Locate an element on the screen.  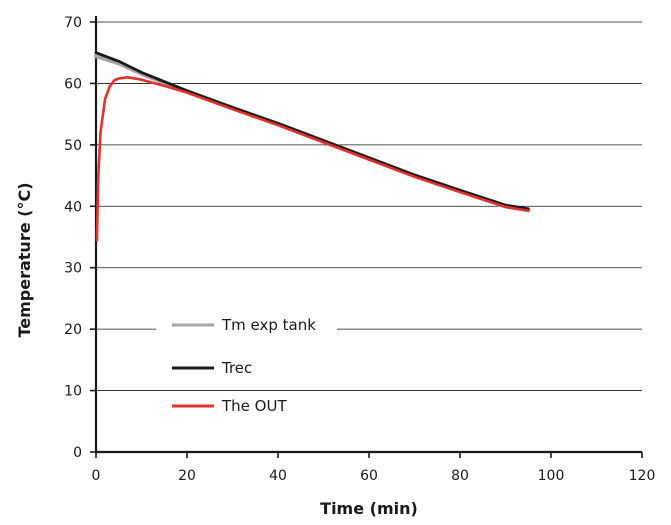
y-axis-ticks: 0 10 20 30 40 50 60 70 is located at coordinates (80, 238).